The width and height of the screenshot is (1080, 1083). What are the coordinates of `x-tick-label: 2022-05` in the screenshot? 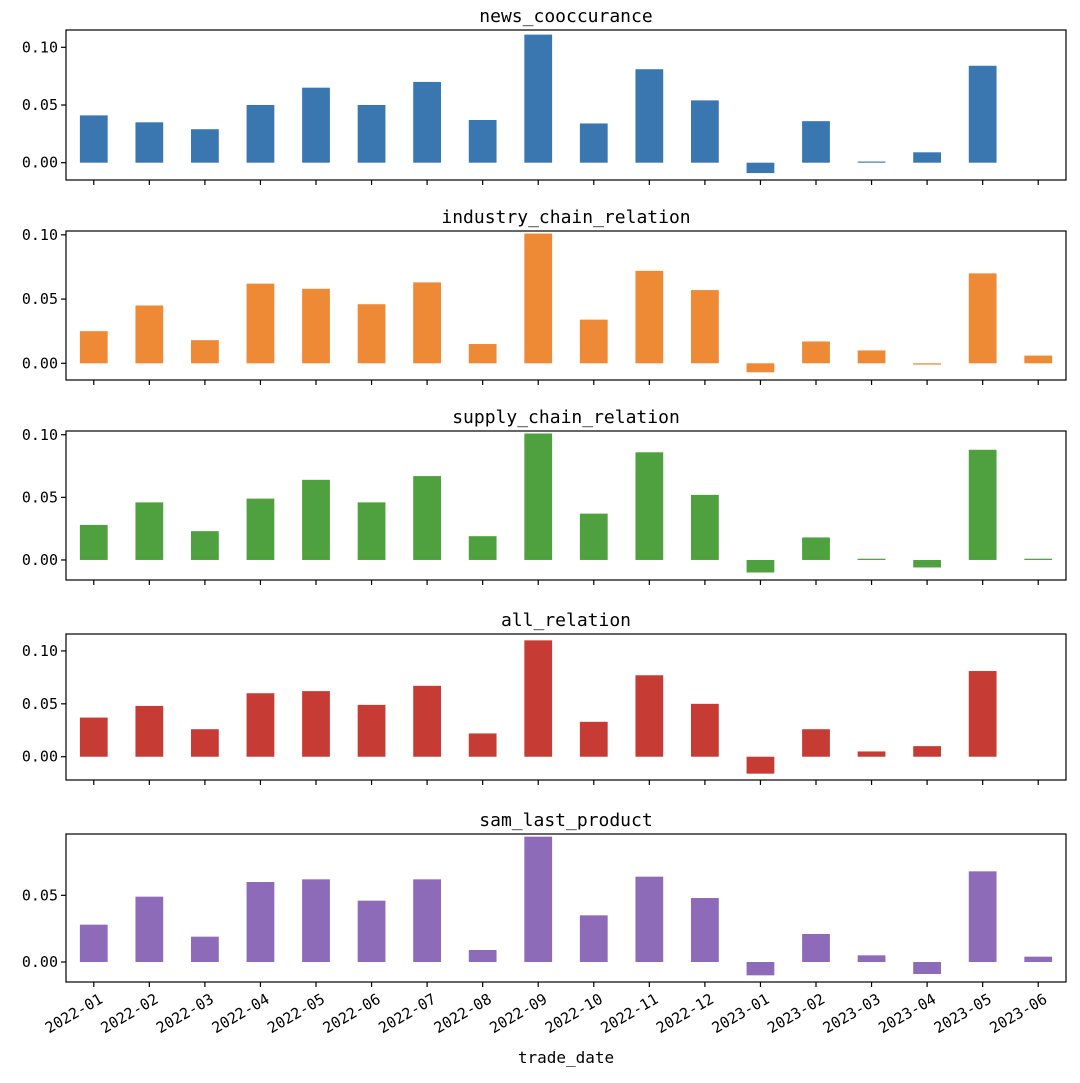 It's located at (296, 1013).